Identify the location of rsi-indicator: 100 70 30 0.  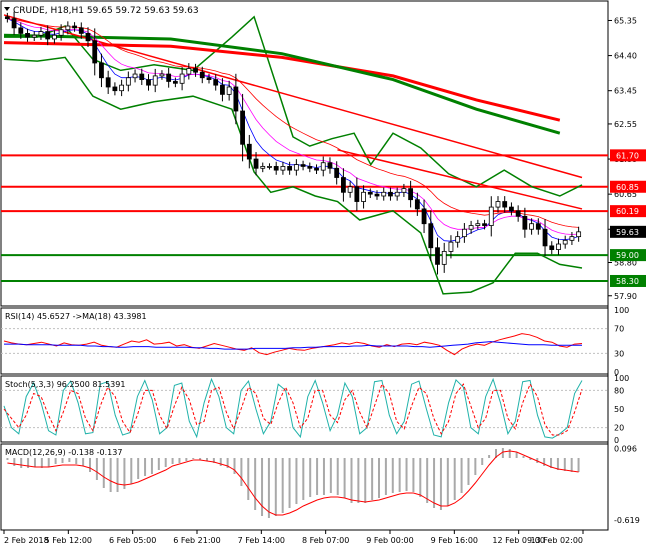
(315, 341).